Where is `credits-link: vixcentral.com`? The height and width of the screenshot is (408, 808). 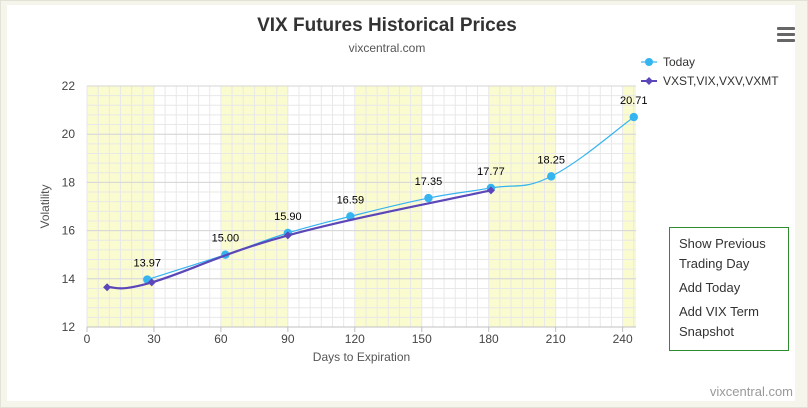 credits-link: vixcentral.com is located at coordinates (751, 391).